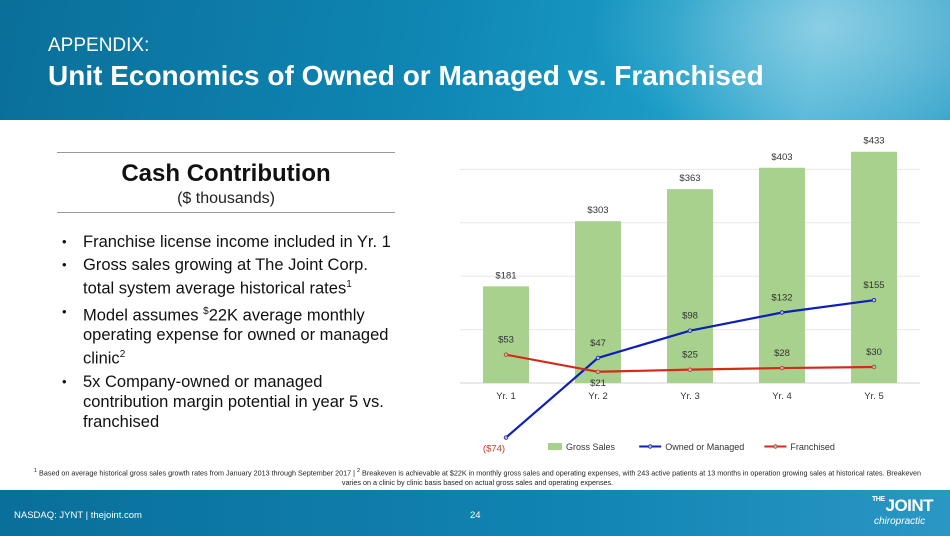 This screenshot has height=536, width=950. What do you see at coordinates (874, 352) in the screenshot?
I see `franchised-data-label: $30` at bounding box center [874, 352].